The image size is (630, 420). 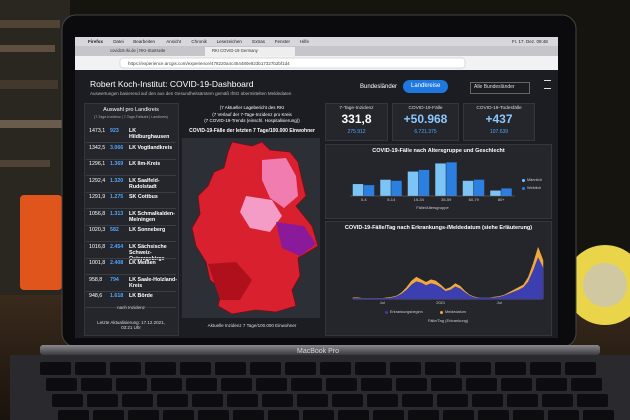 I want to click on map-region, so click(x=230, y=281).